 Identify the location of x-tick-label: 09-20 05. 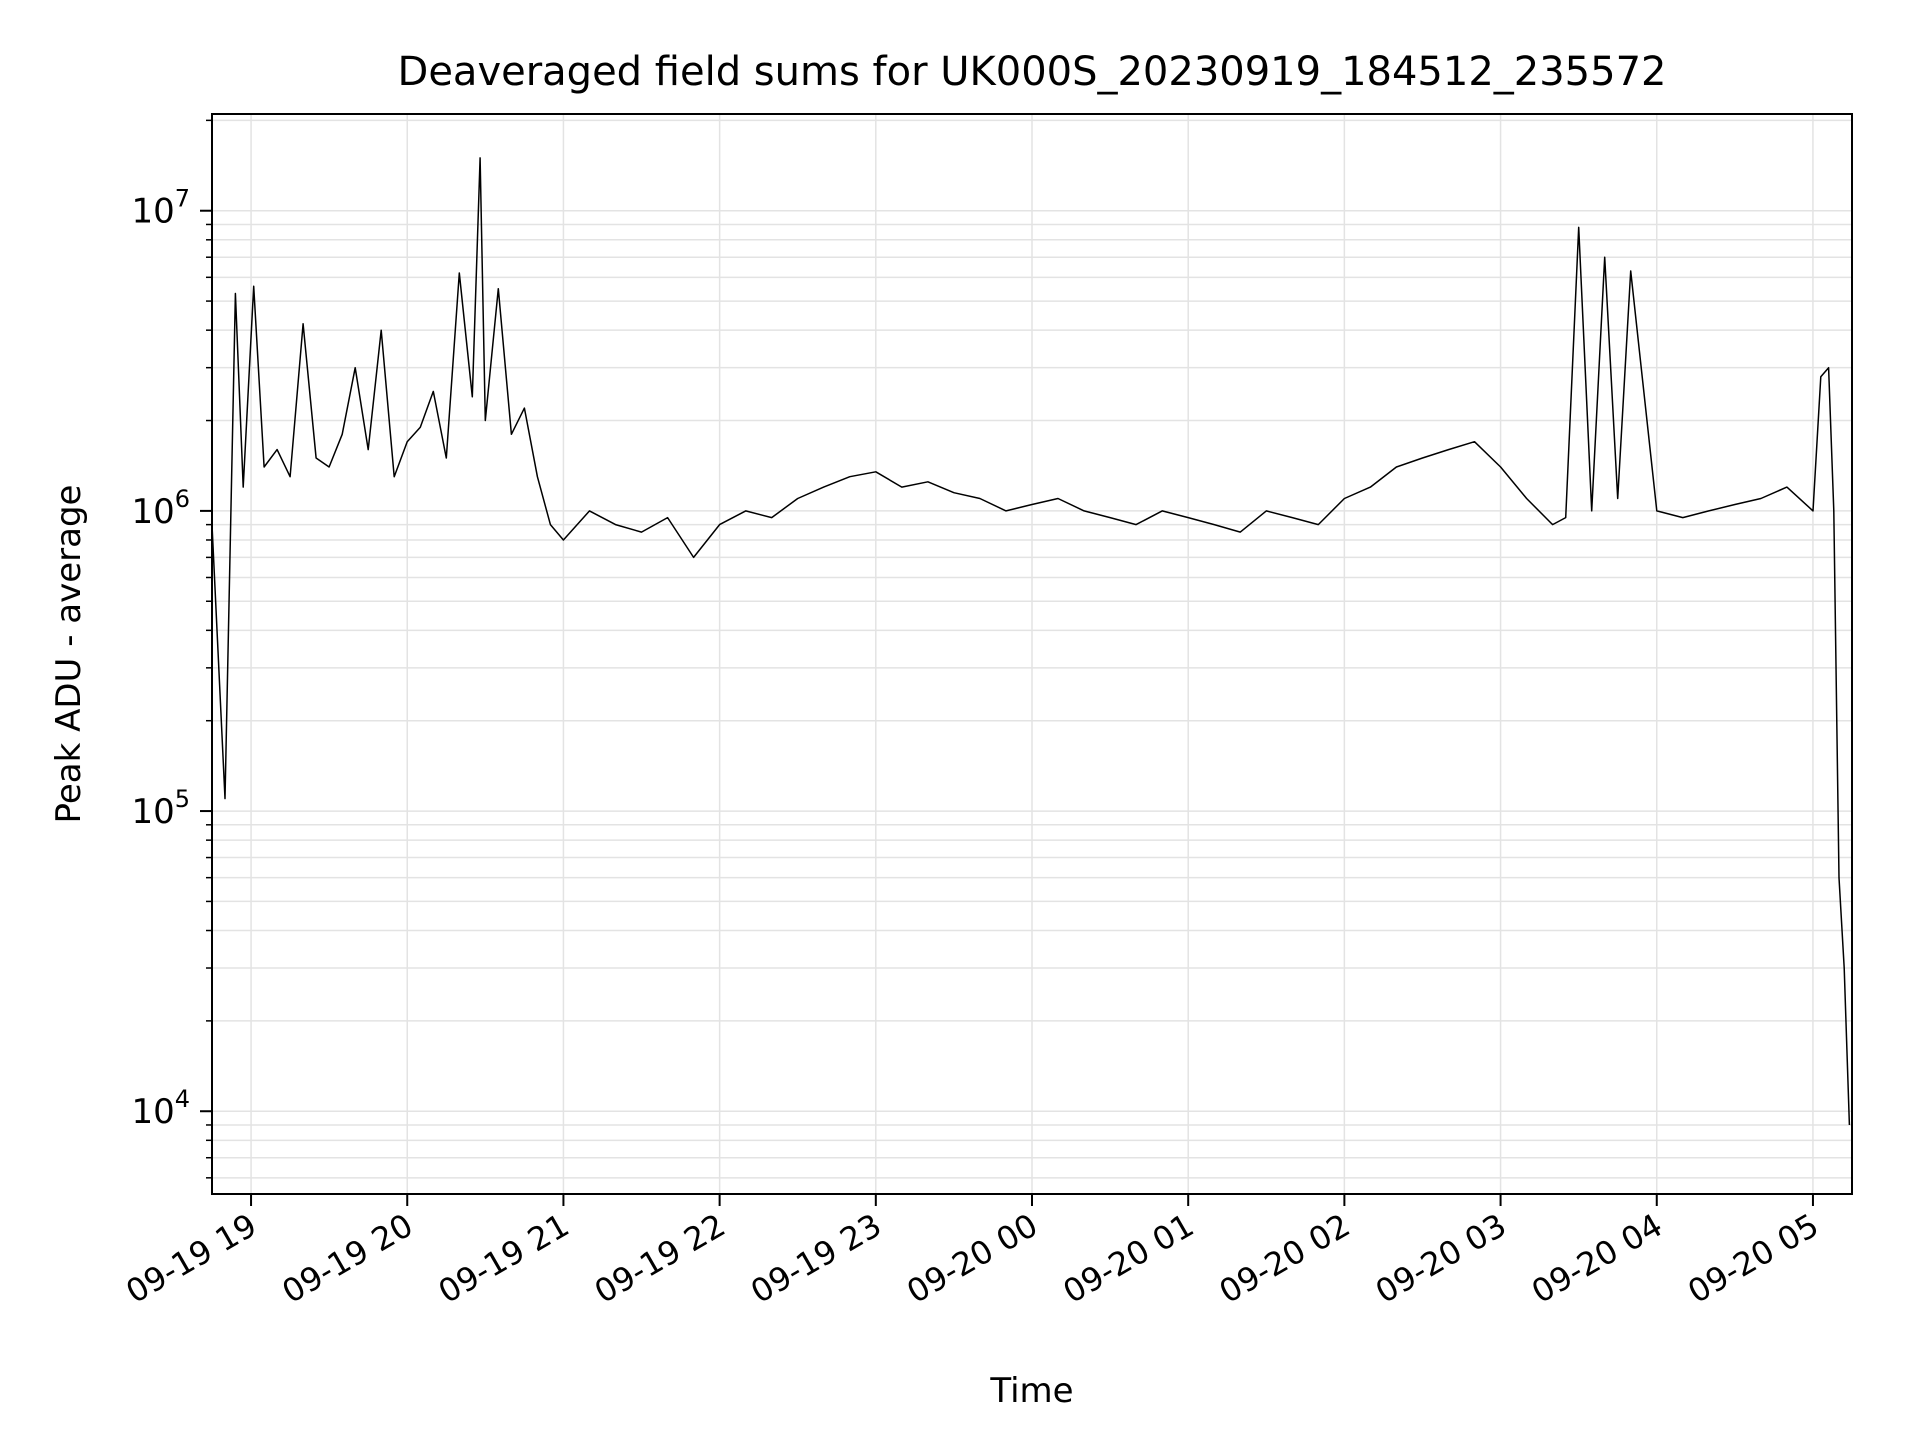
(1753, 1258).